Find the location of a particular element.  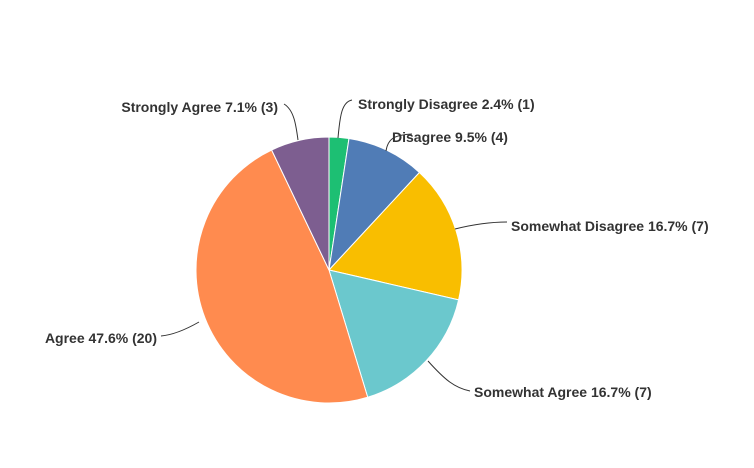

leader-line-strongly-disagree is located at coordinates (345, 119).